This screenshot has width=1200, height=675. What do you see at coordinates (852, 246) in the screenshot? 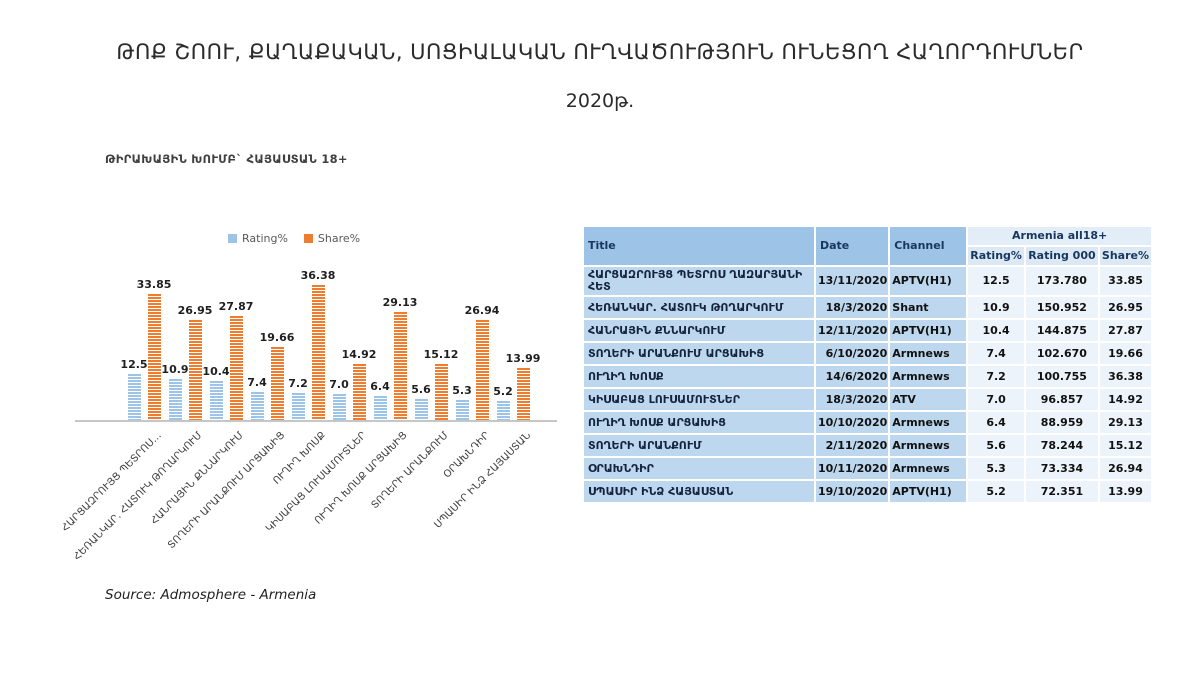
I see `col-header-date: Date` at bounding box center [852, 246].